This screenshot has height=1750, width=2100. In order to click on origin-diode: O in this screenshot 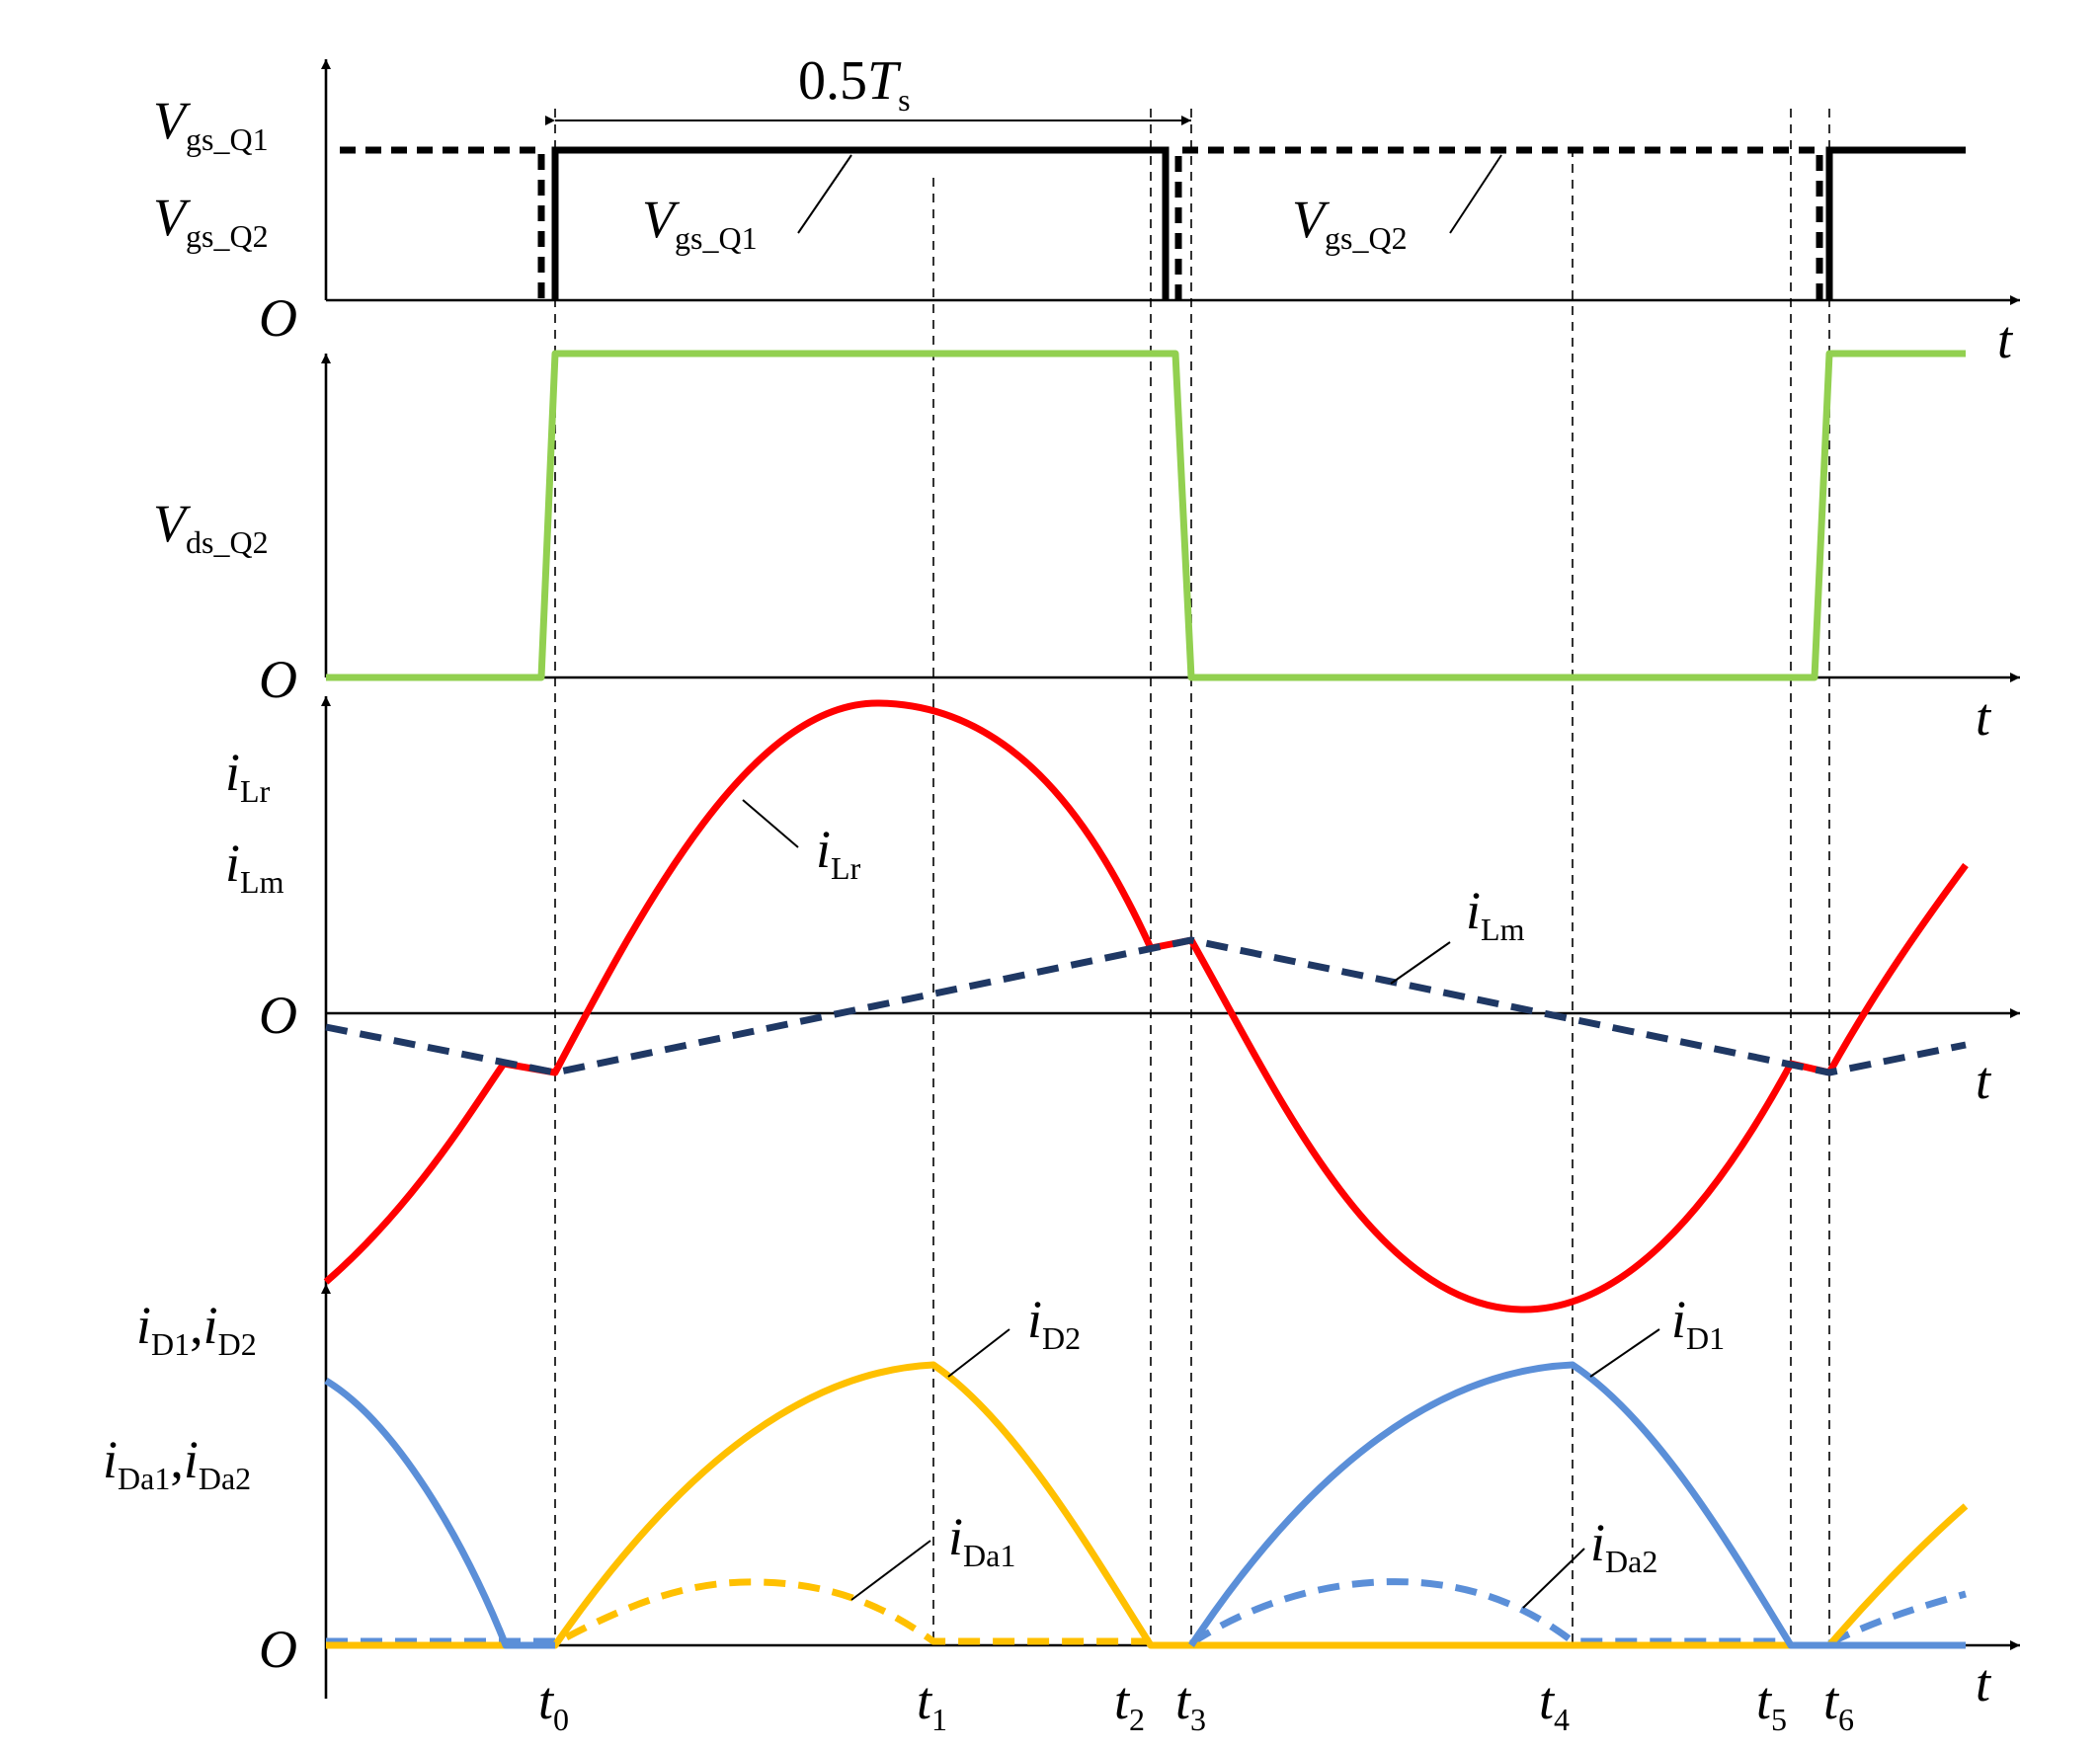, I will do `click(278, 1649)`.